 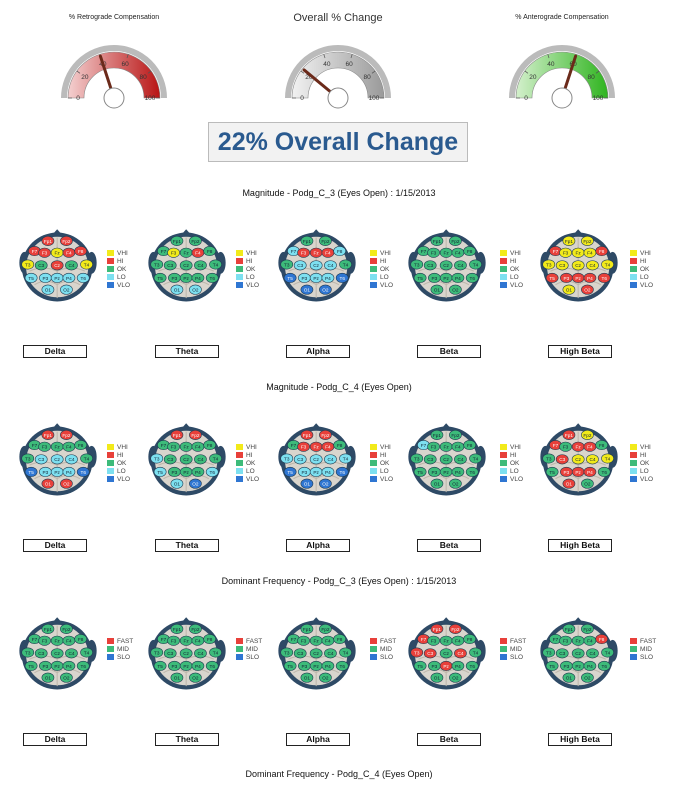 What do you see at coordinates (124, 285) in the screenshot?
I see `legend-label: VLO` at bounding box center [124, 285].